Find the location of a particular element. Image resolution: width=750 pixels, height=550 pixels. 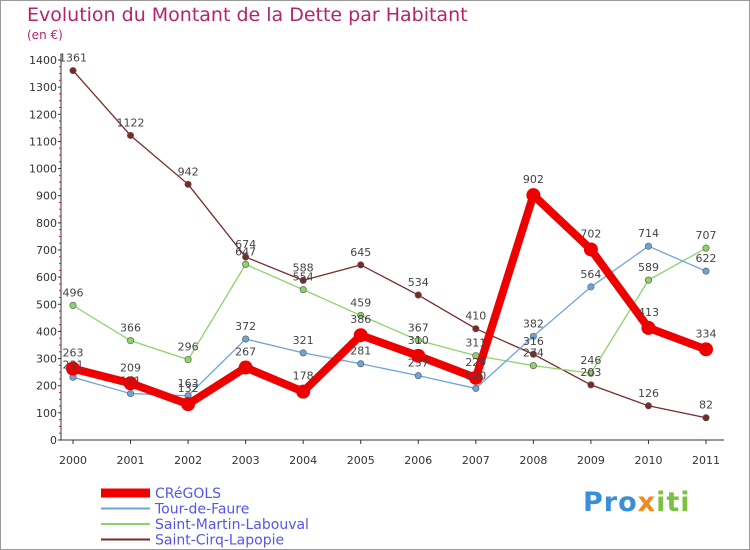

logo-part-3: iti is located at coordinates (673, 502).